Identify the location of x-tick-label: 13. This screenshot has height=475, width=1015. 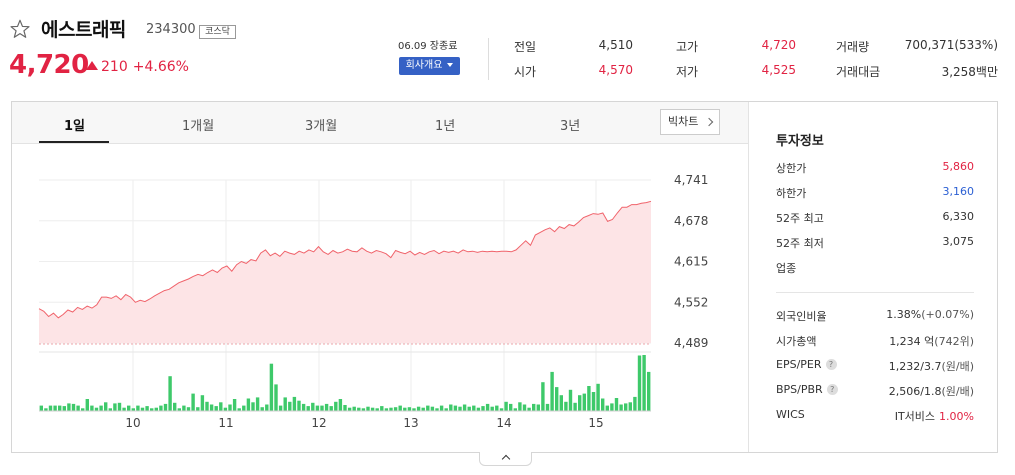
(410, 423).